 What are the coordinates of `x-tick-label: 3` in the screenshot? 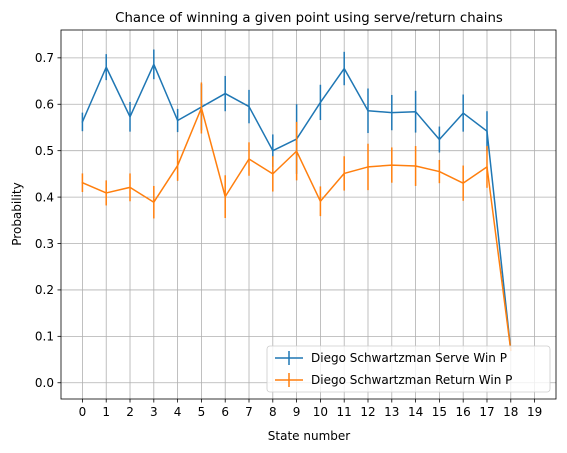 It's located at (154, 412).